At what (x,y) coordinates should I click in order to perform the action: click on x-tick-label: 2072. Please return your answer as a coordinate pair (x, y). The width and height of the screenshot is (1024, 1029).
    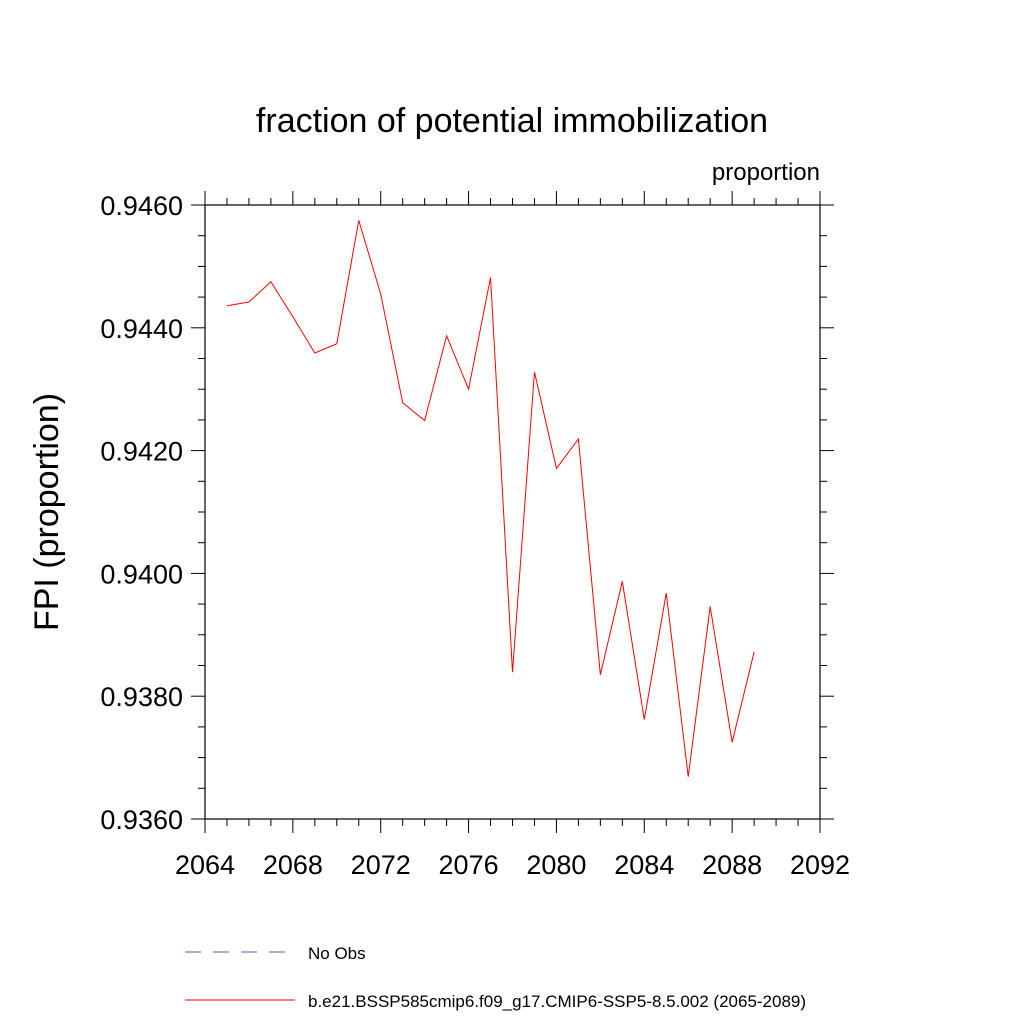
    Looking at the image, I should click on (381, 865).